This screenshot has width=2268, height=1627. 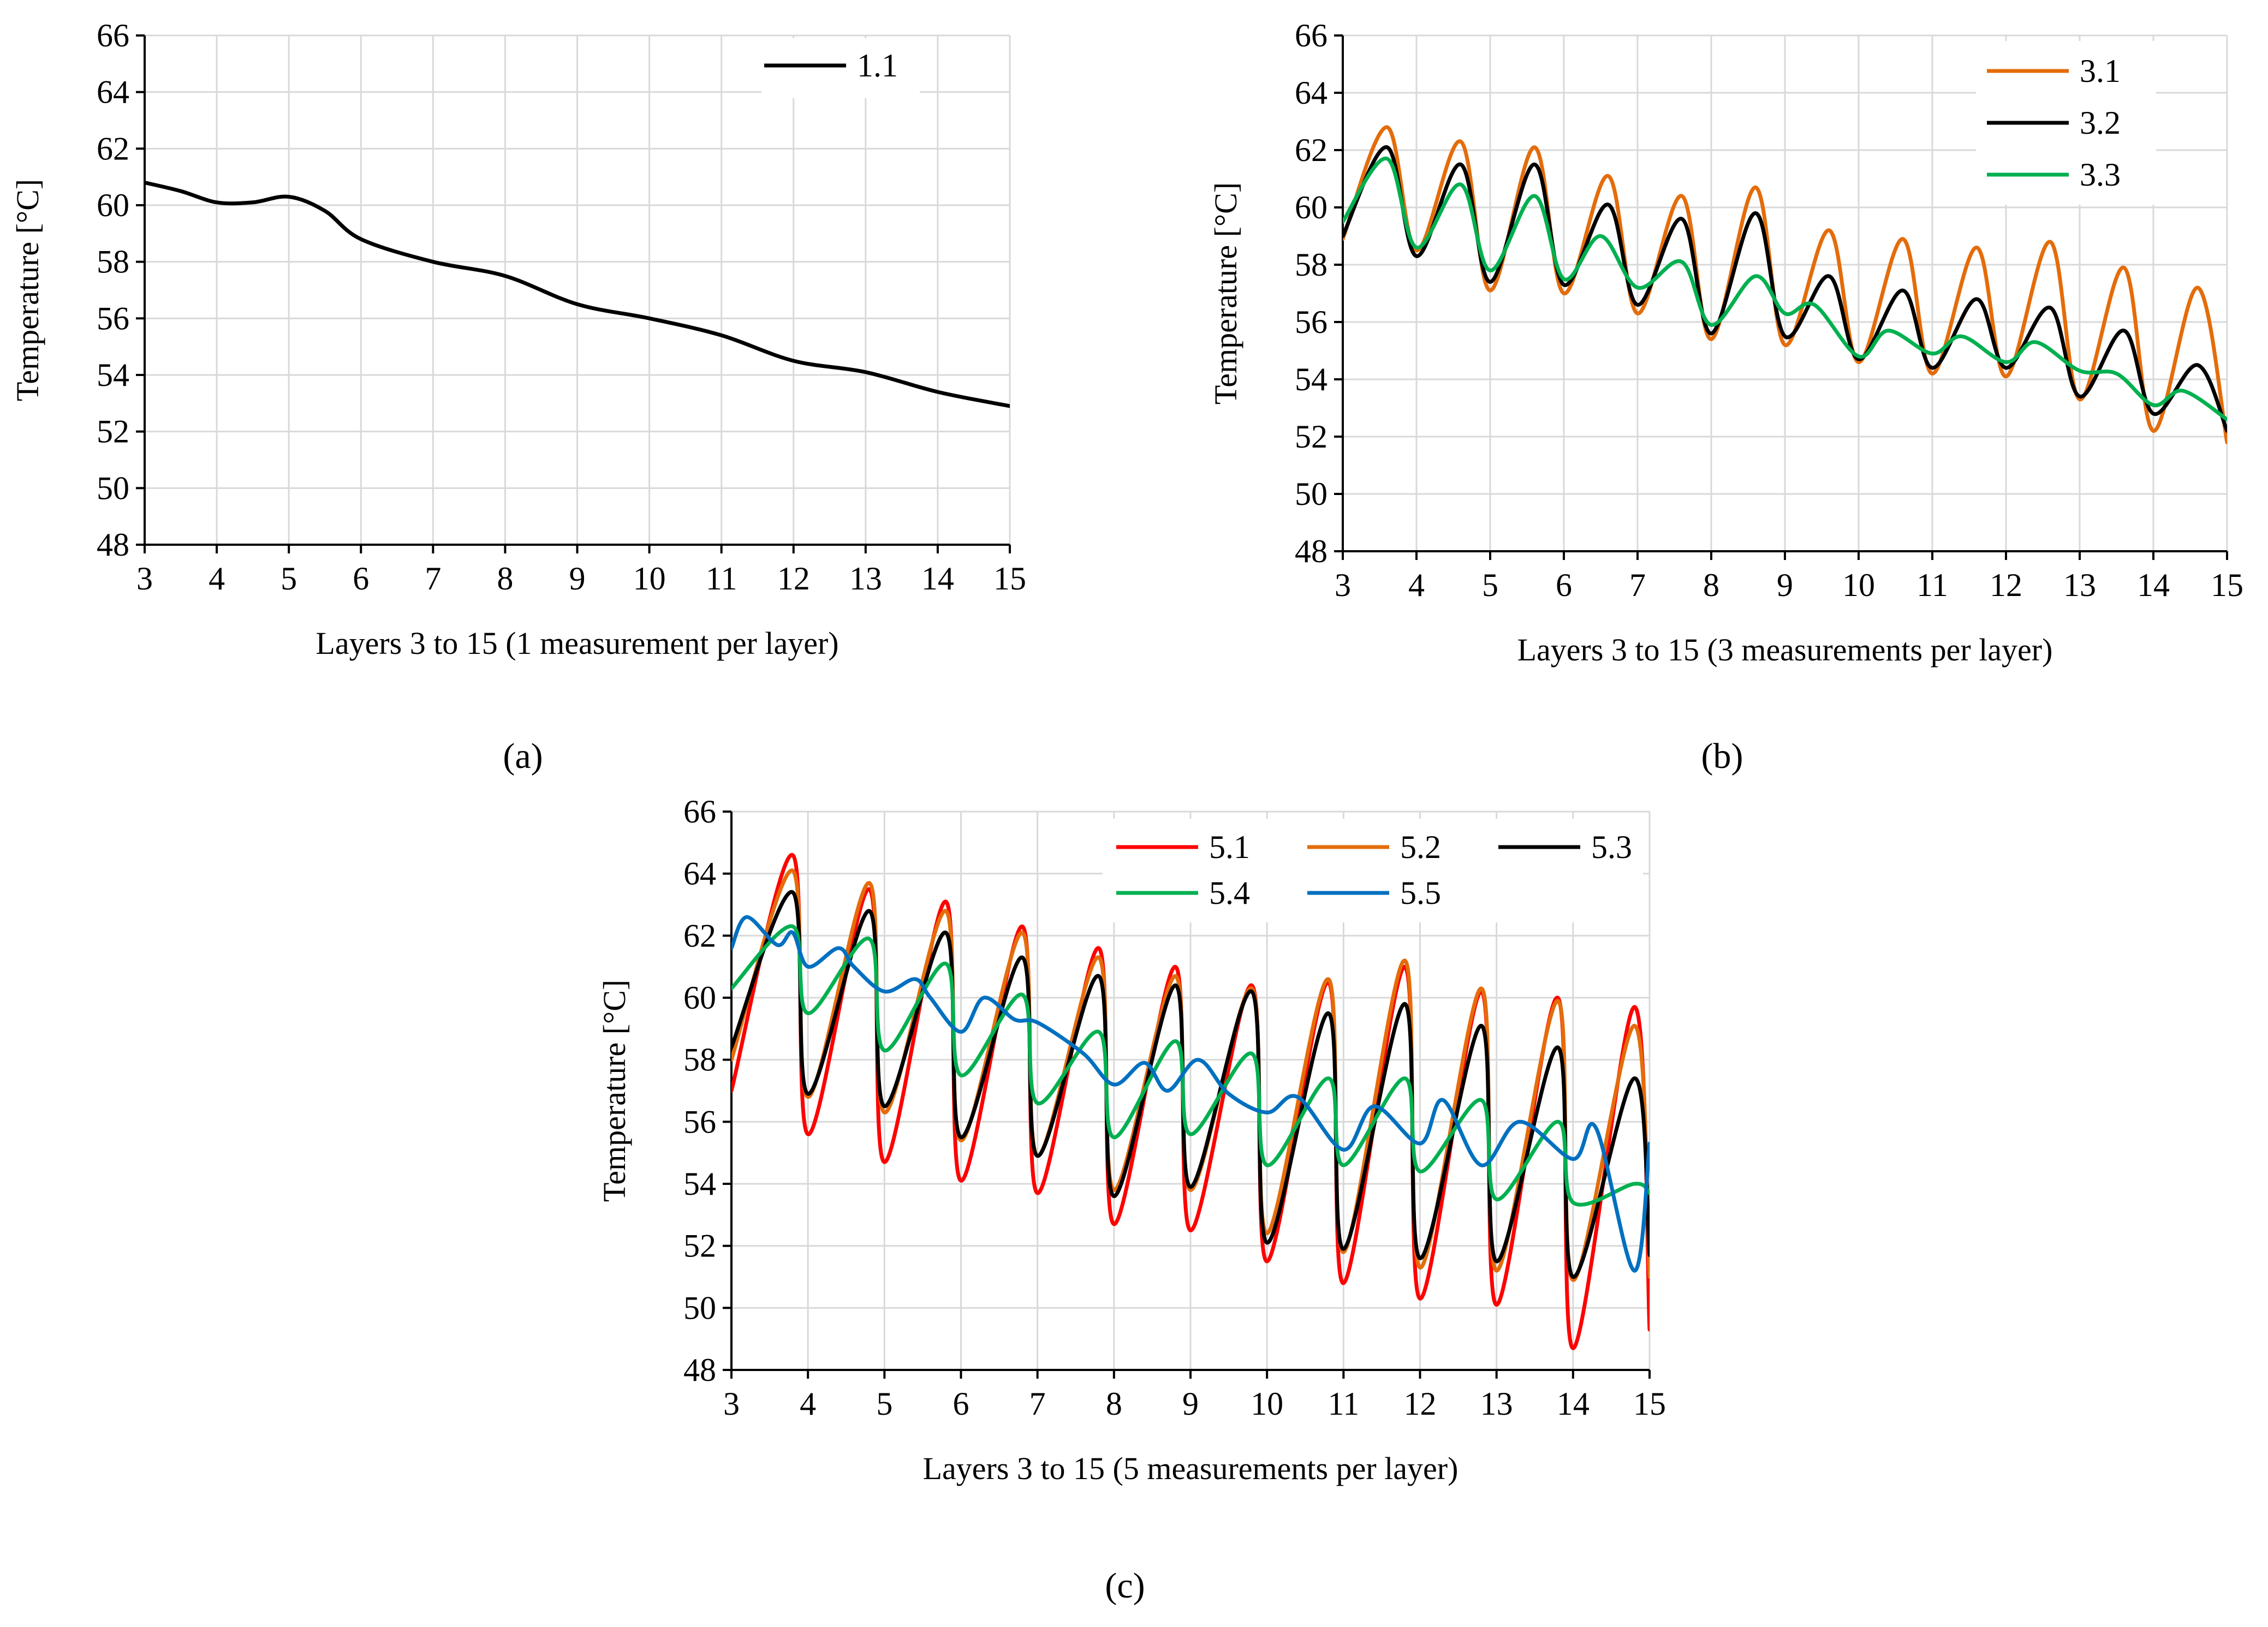 I want to click on legend-label: 3.1, so click(x=2100, y=71).